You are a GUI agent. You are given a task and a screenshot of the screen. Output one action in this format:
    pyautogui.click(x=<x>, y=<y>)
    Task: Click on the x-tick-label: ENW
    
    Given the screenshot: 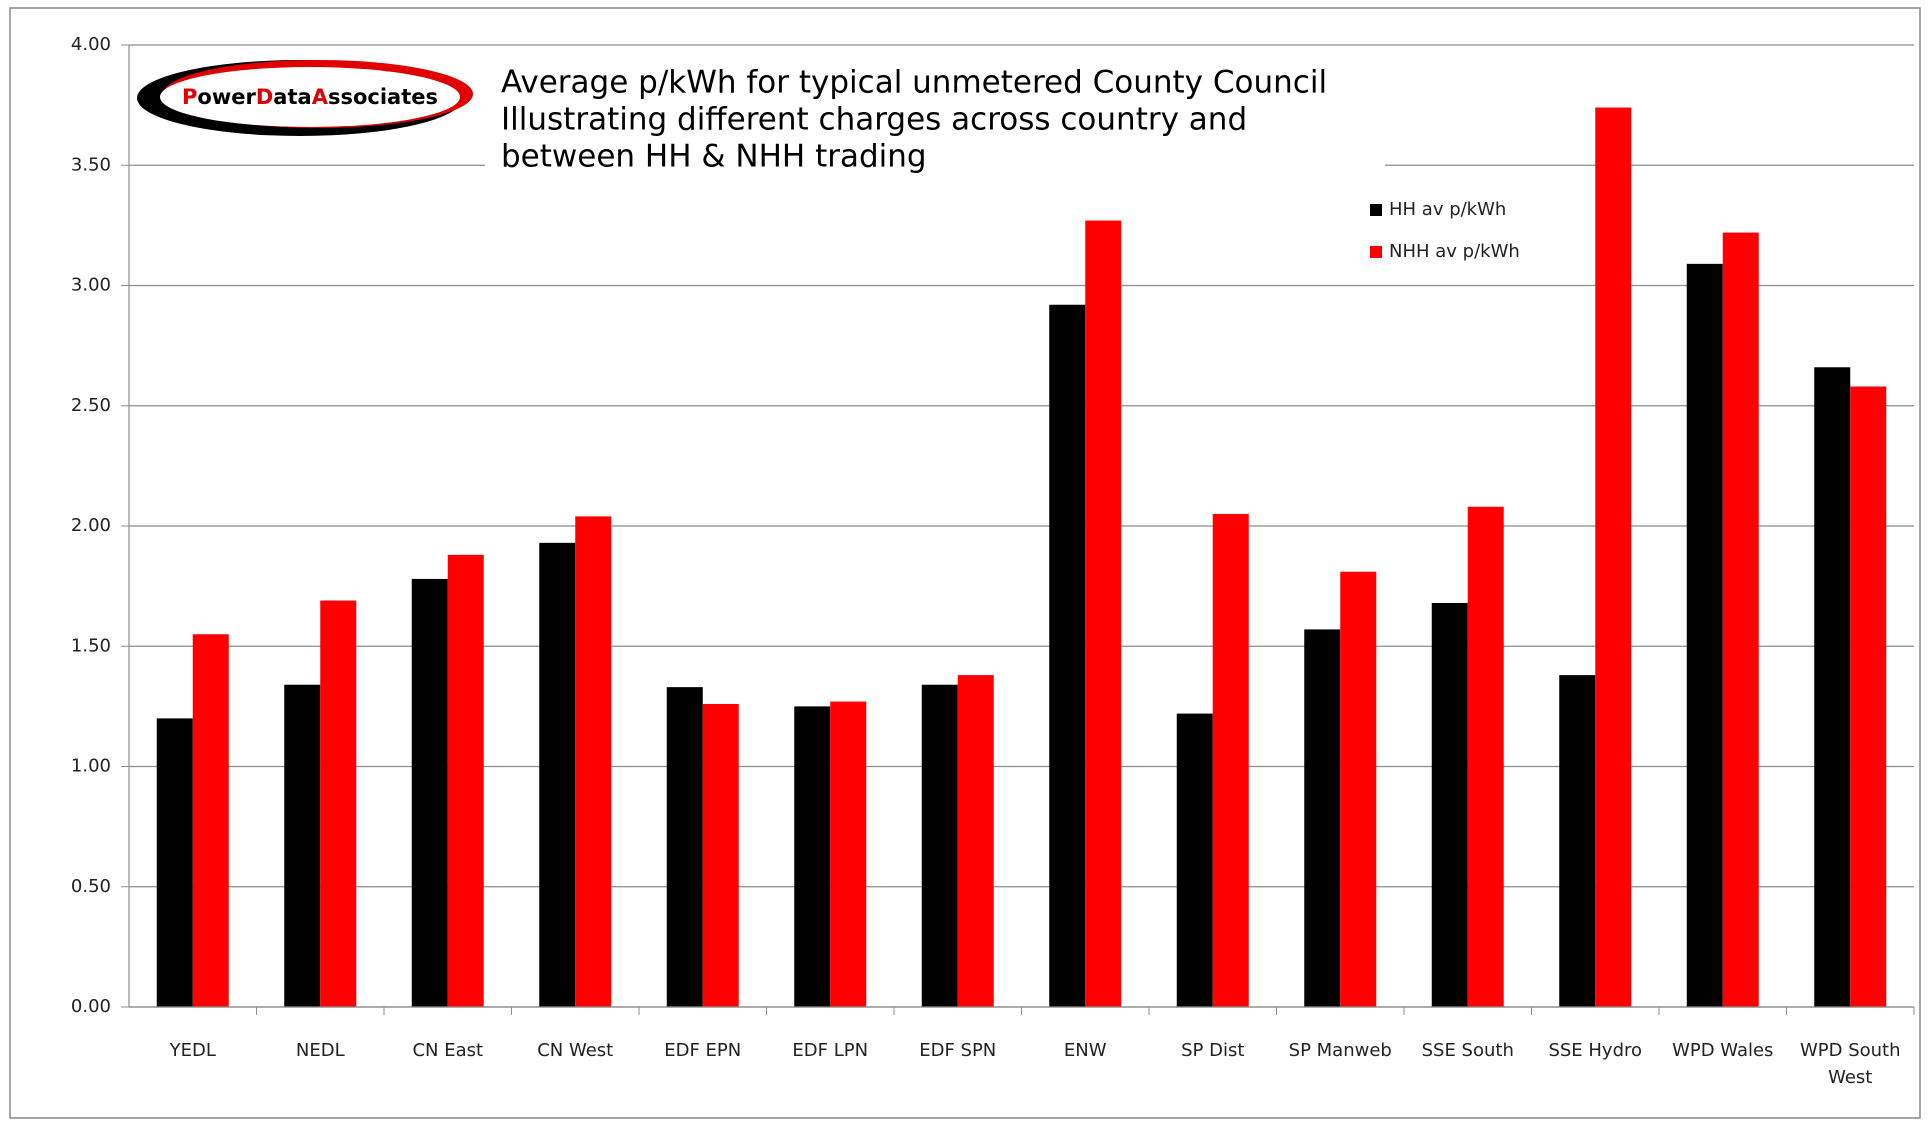 What is the action you would take?
    pyautogui.click(x=1085, y=1050)
    